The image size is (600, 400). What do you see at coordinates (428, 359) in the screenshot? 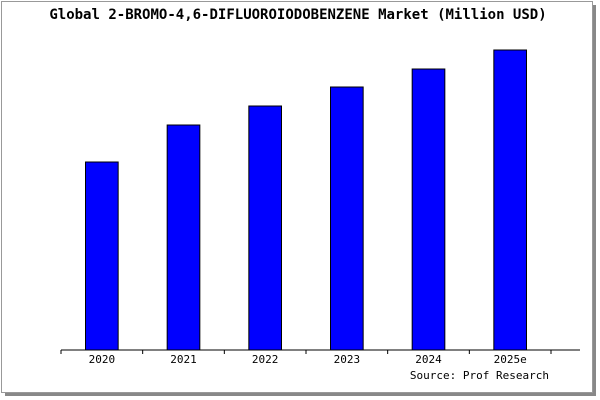
I see `x-tick-label: 2024` at bounding box center [428, 359].